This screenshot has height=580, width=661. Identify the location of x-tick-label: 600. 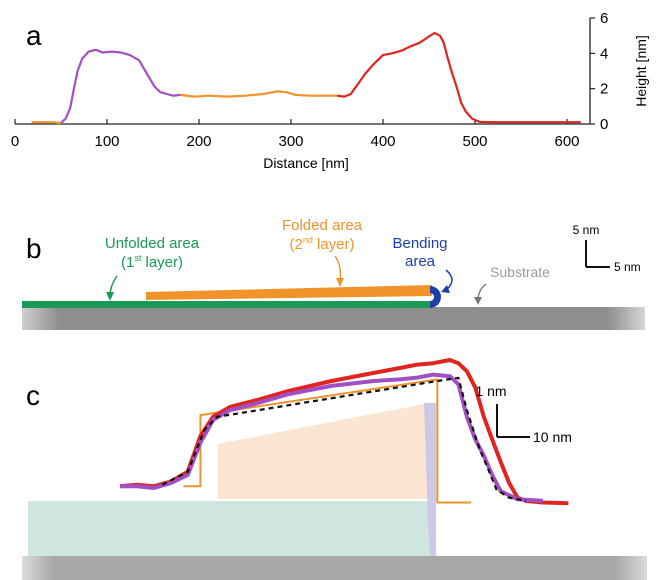
(566, 141).